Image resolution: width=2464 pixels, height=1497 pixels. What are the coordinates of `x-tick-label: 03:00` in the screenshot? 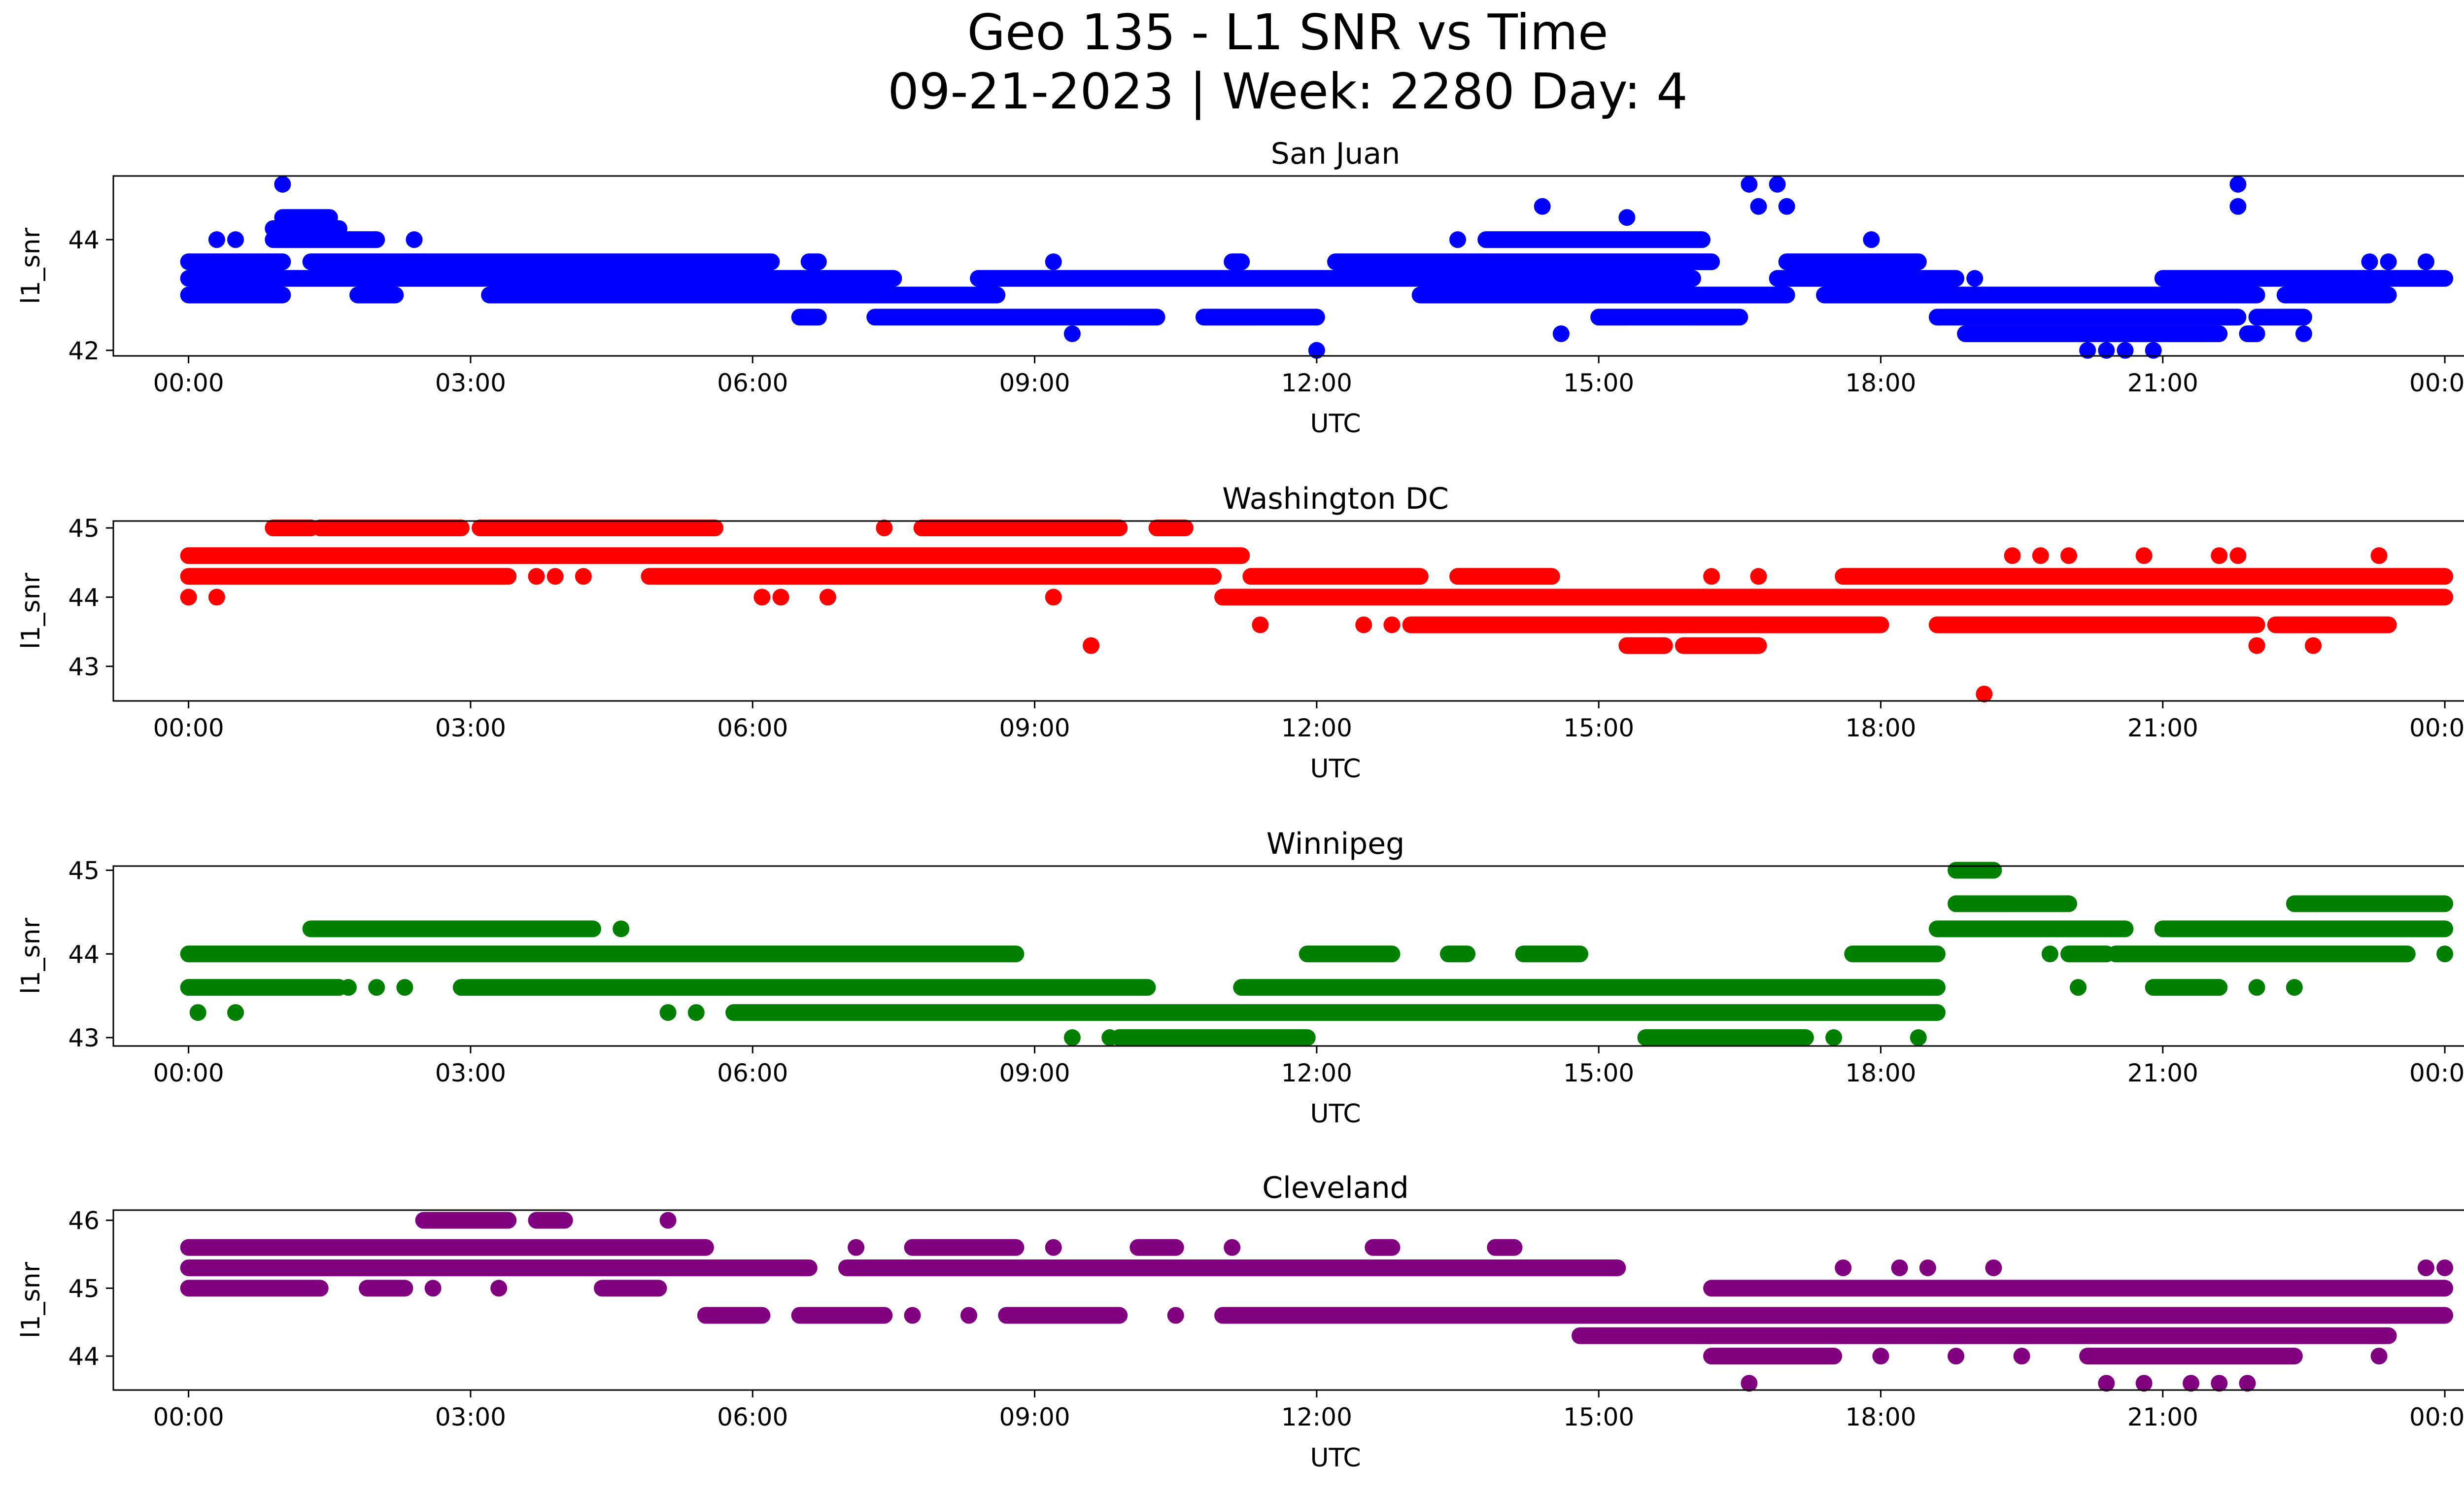 It's located at (470, 1073).